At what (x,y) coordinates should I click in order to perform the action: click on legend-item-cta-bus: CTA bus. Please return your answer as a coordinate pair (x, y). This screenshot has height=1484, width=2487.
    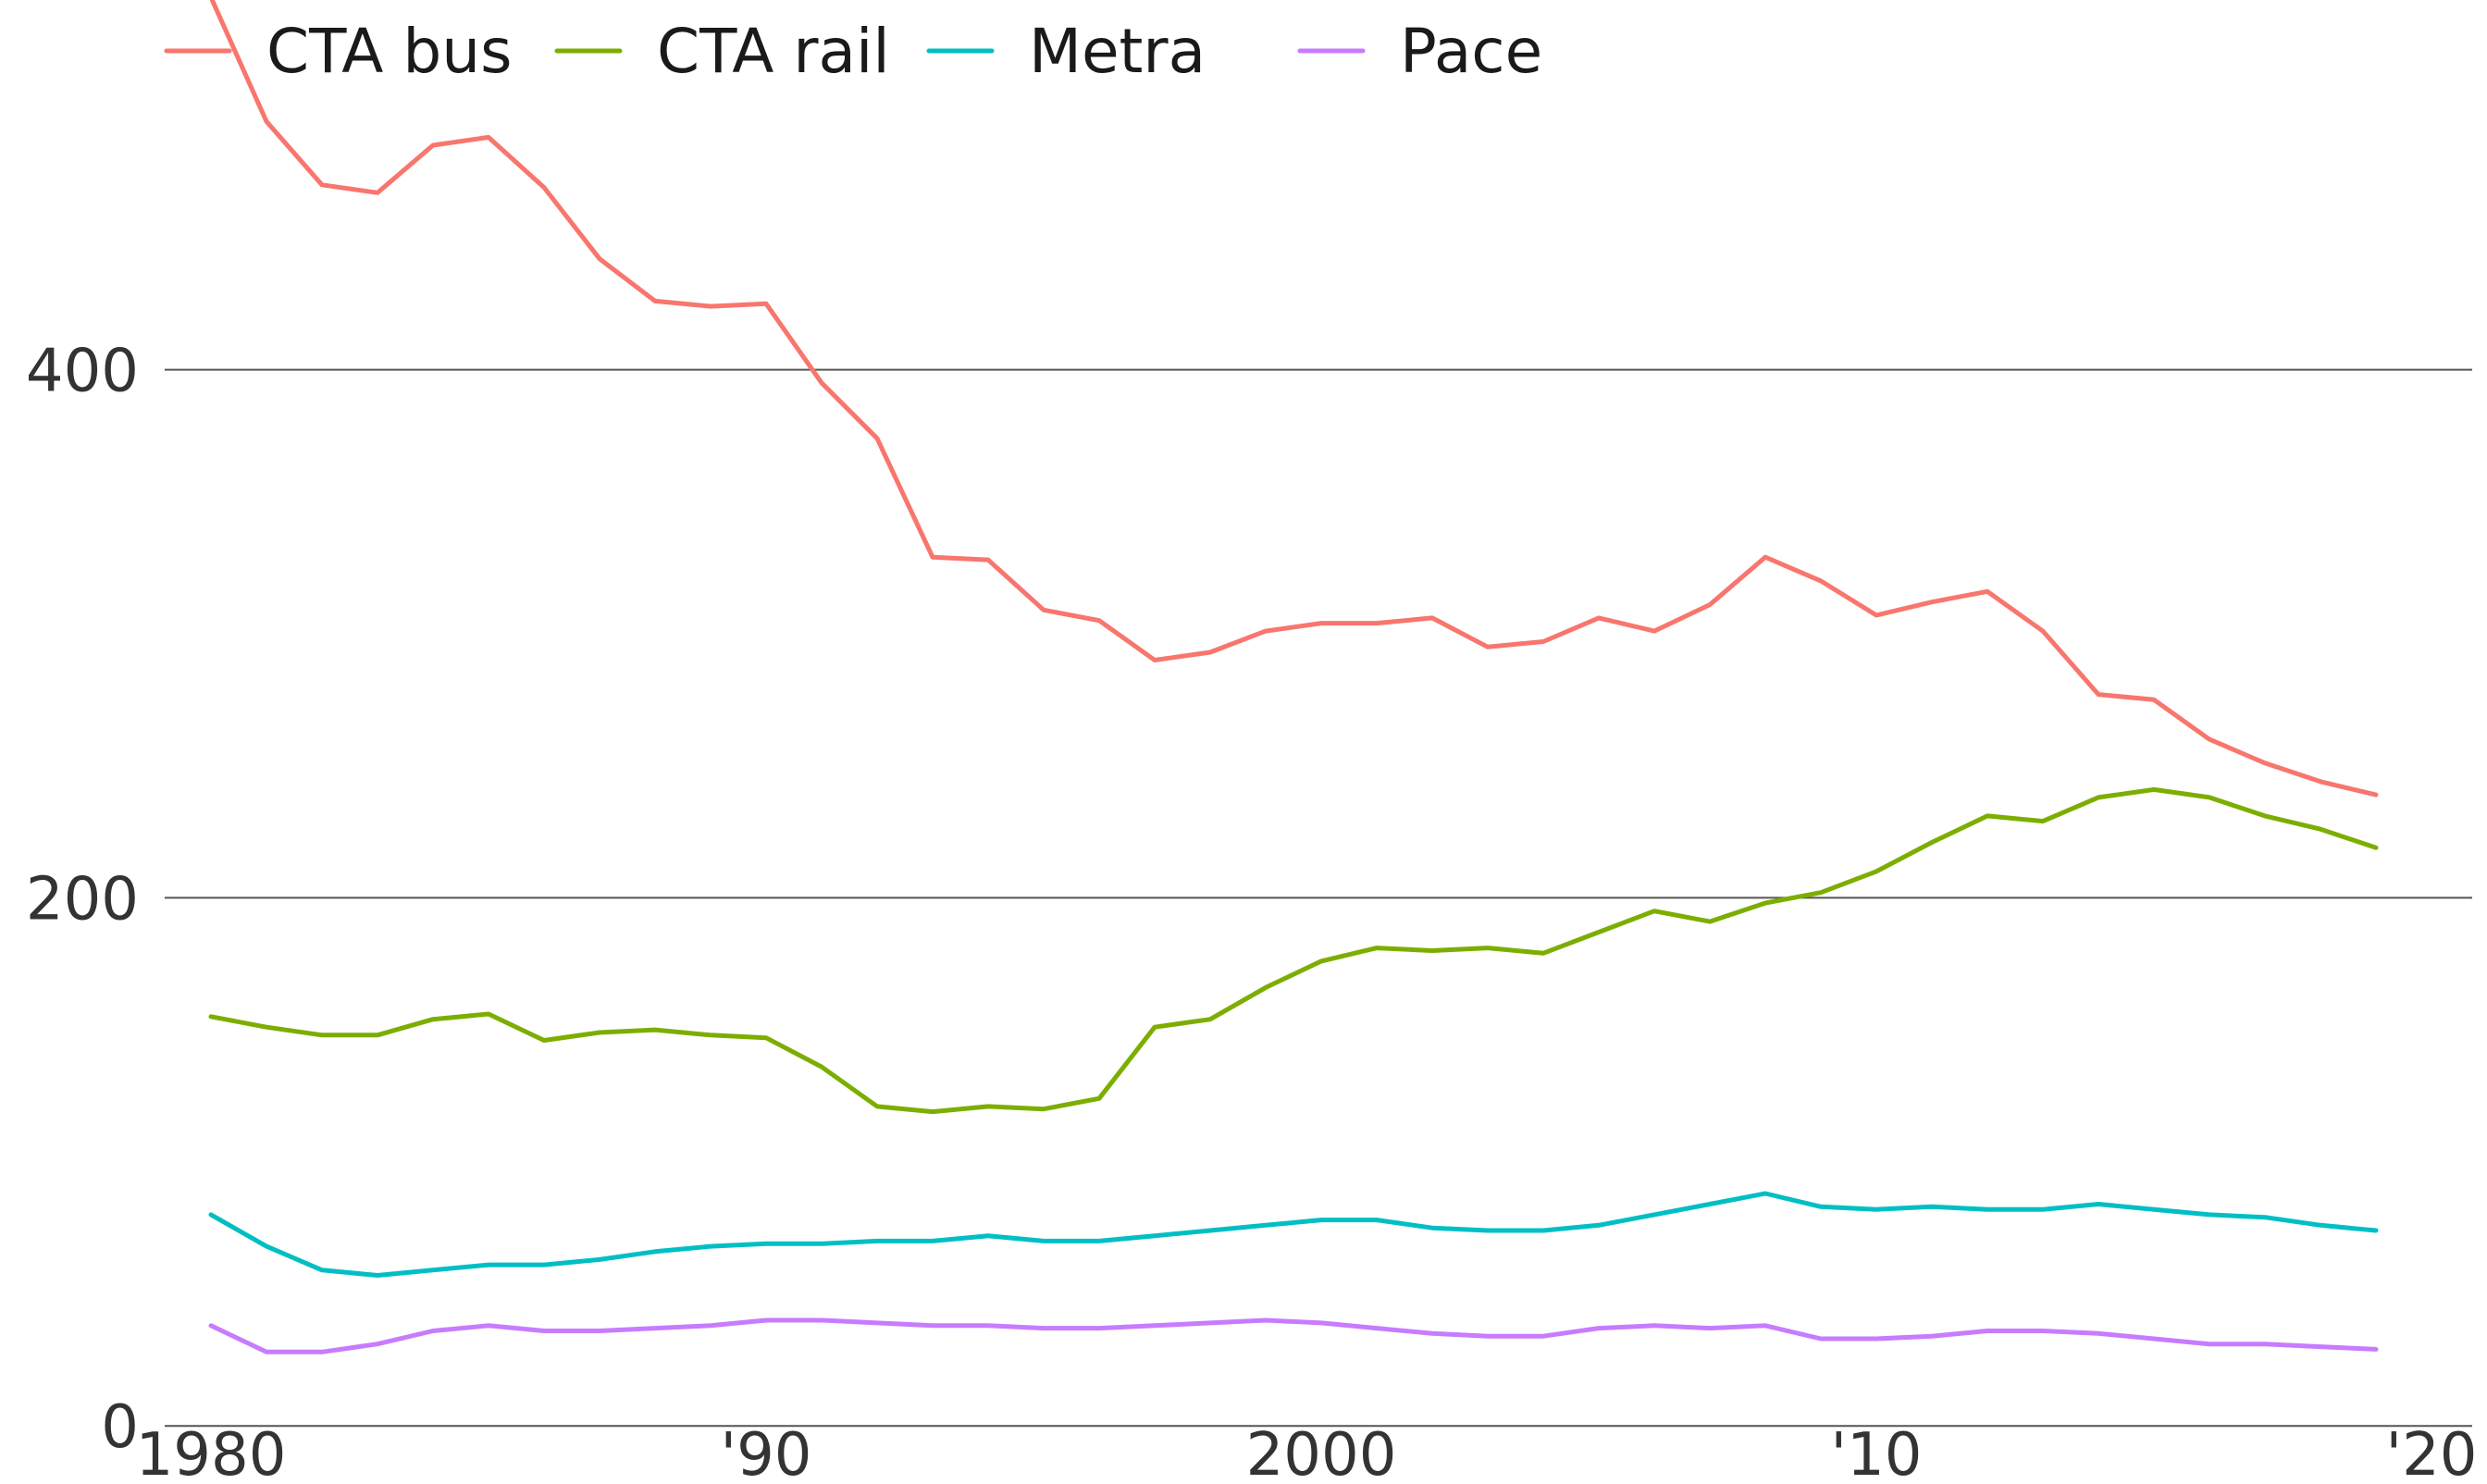
    Looking at the image, I should click on (338, 52).